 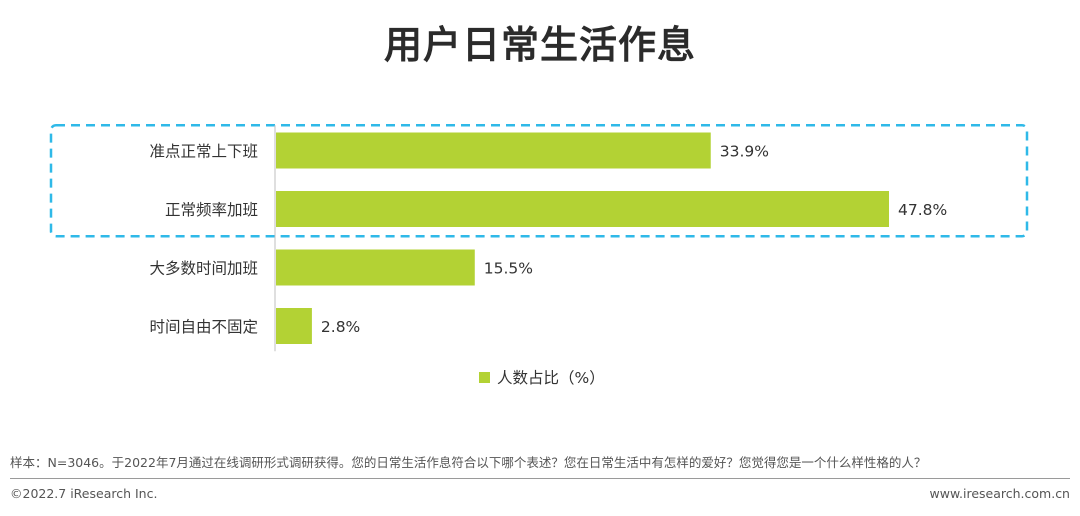 What do you see at coordinates (508, 269) in the screenshot?
I see `data-label: 15.5%` at bounding box center [508, 269].